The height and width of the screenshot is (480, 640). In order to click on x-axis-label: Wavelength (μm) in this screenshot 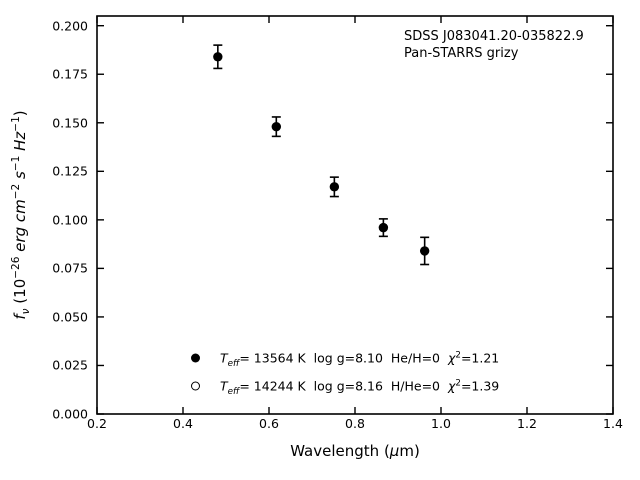, I will do `click(355, 451)`.